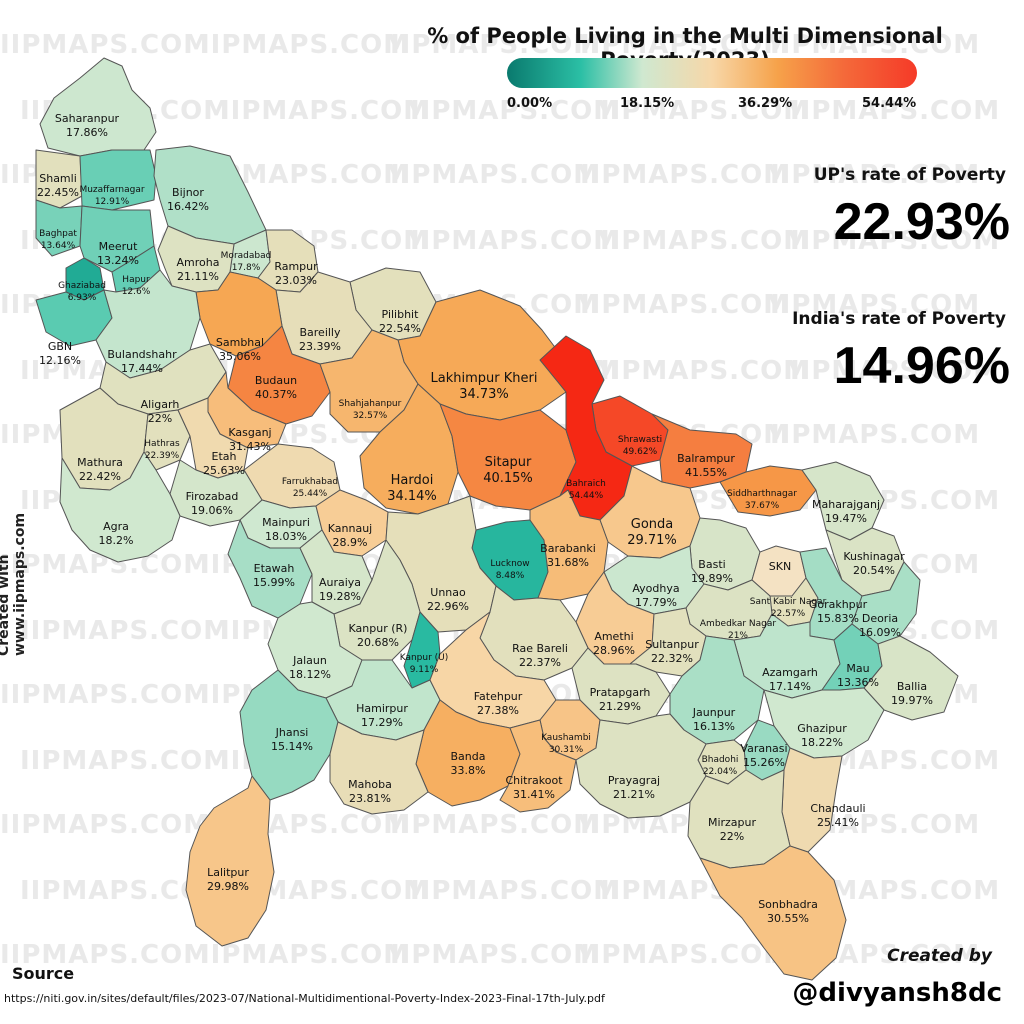  Describe the element at coordinates (911, 678) in the screenshot. I see `district-ballia` at that location.